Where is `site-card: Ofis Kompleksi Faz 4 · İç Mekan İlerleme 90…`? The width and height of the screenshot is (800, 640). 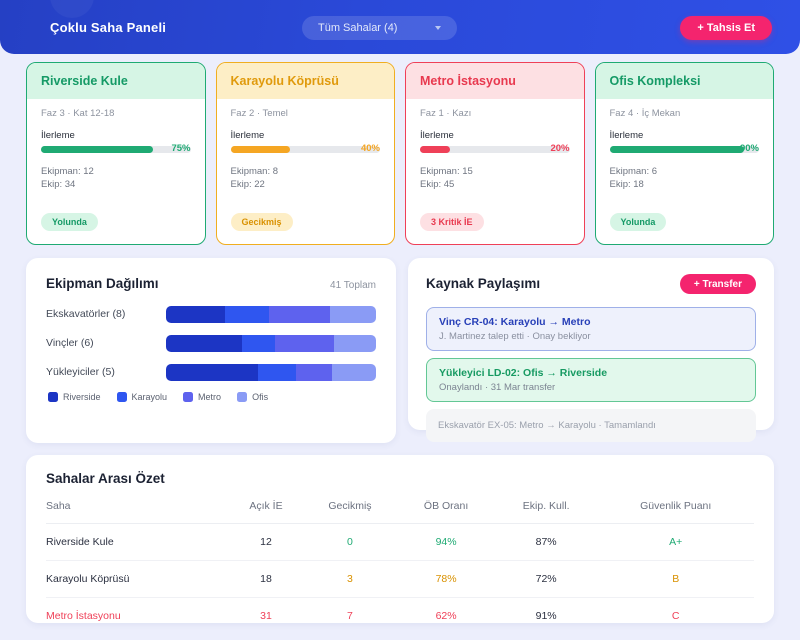 site-card: Ofis Kompleksi Faz 4 · İç Mekan İlerleme 90… is located at coordinates (684, 153).